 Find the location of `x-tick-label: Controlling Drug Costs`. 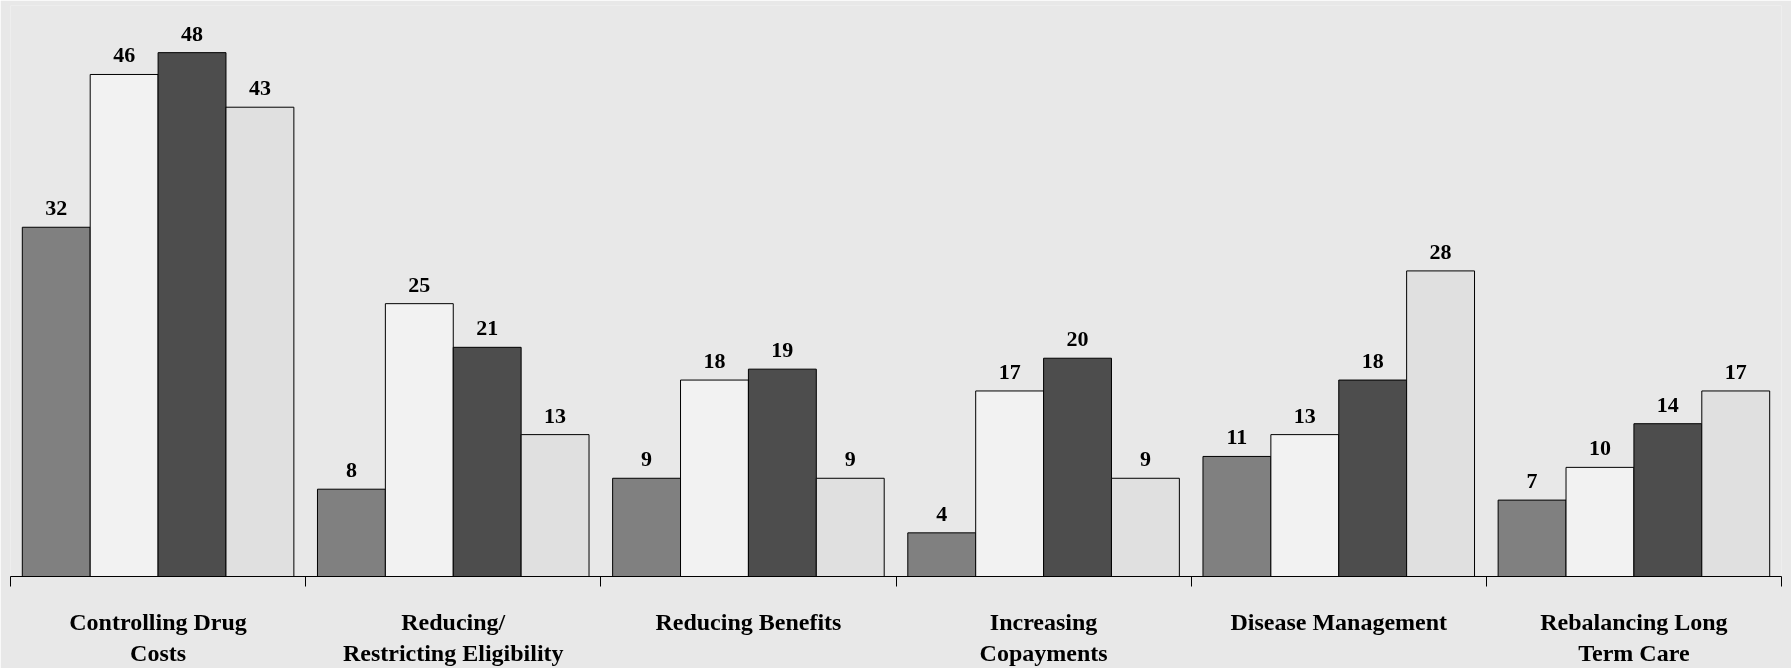

x-tick-label: Controlling Drug Costs is located at coordinates (158, 637).